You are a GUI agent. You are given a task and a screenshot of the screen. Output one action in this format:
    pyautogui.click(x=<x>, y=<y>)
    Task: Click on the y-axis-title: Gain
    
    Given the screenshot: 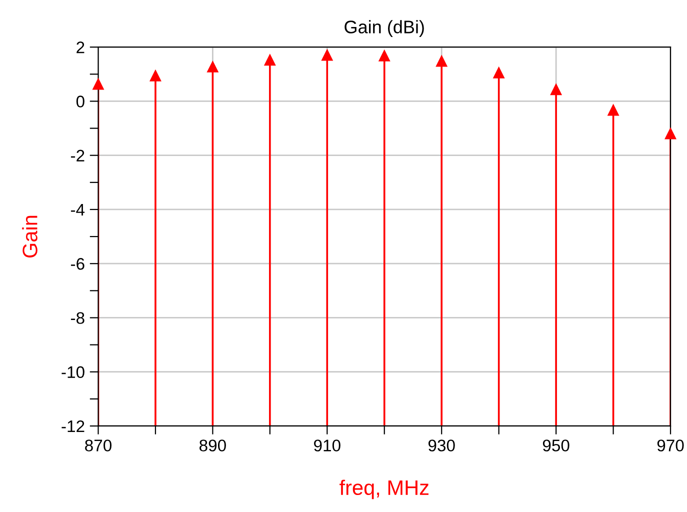 What is the action you would take?
    pyautogui.click(x=30, y=237)
    